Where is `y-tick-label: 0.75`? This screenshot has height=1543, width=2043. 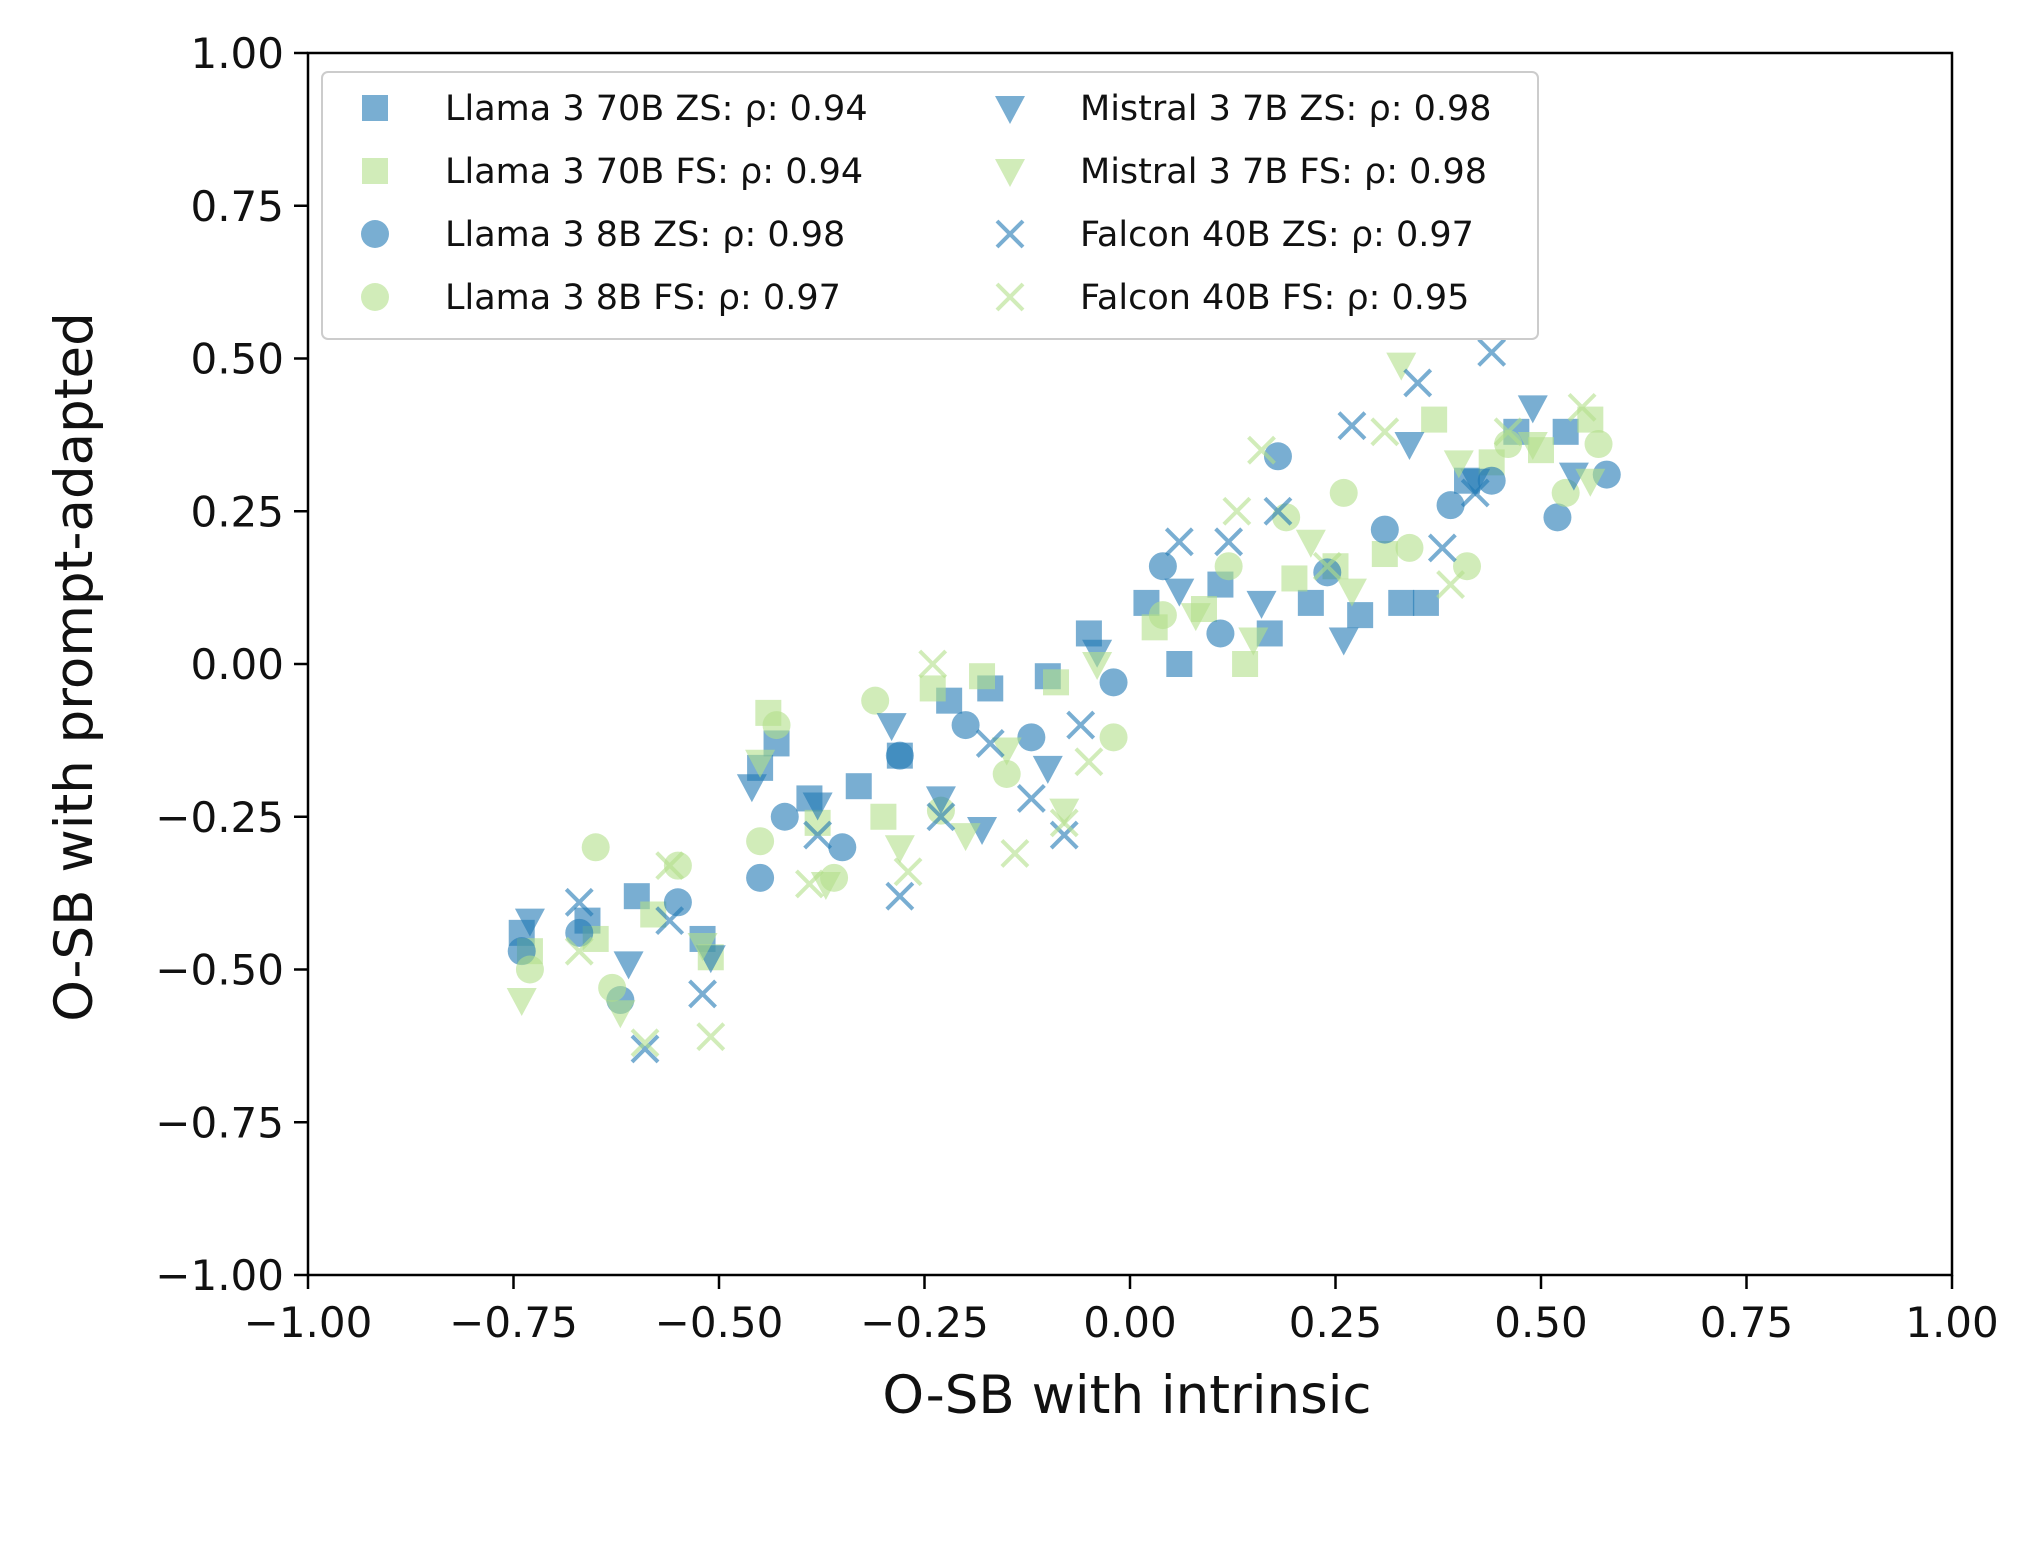 y-tick-label: 0.75 is located at coordinates (237, 206).